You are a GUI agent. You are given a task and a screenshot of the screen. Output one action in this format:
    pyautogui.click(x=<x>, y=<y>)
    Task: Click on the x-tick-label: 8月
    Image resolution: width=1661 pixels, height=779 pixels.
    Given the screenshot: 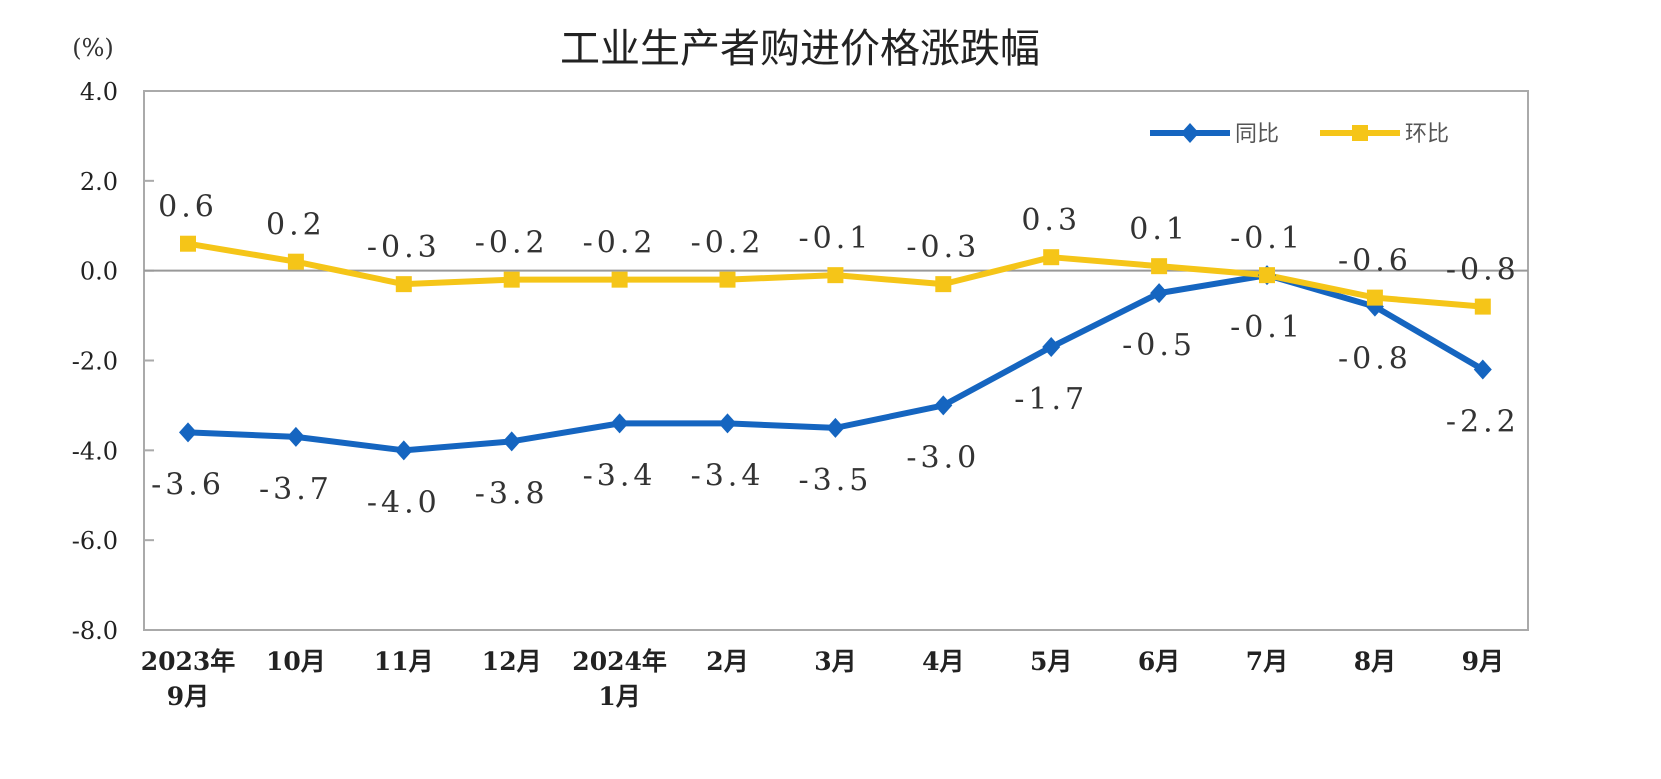 What is the action you would take?
    pyautogui.click(x=1375, y=661)
    